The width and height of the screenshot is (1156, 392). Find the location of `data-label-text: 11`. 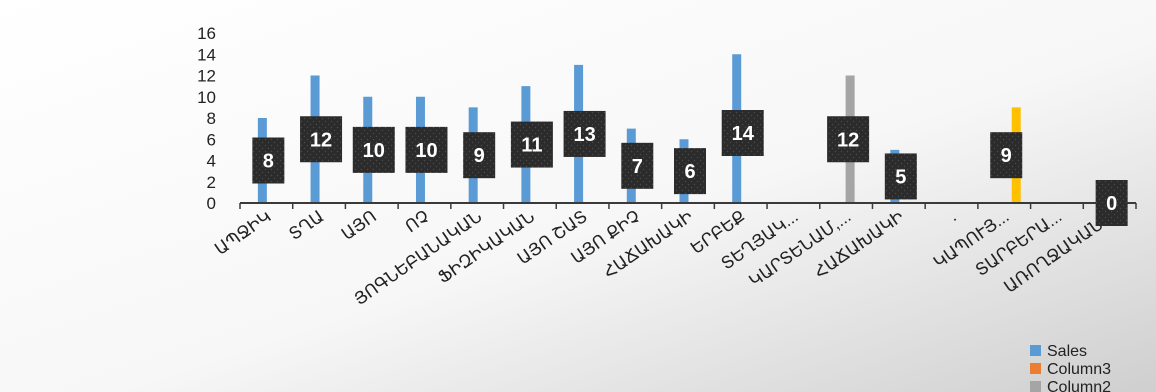

data-label-text: 11 is located at coordinates (531, 146).